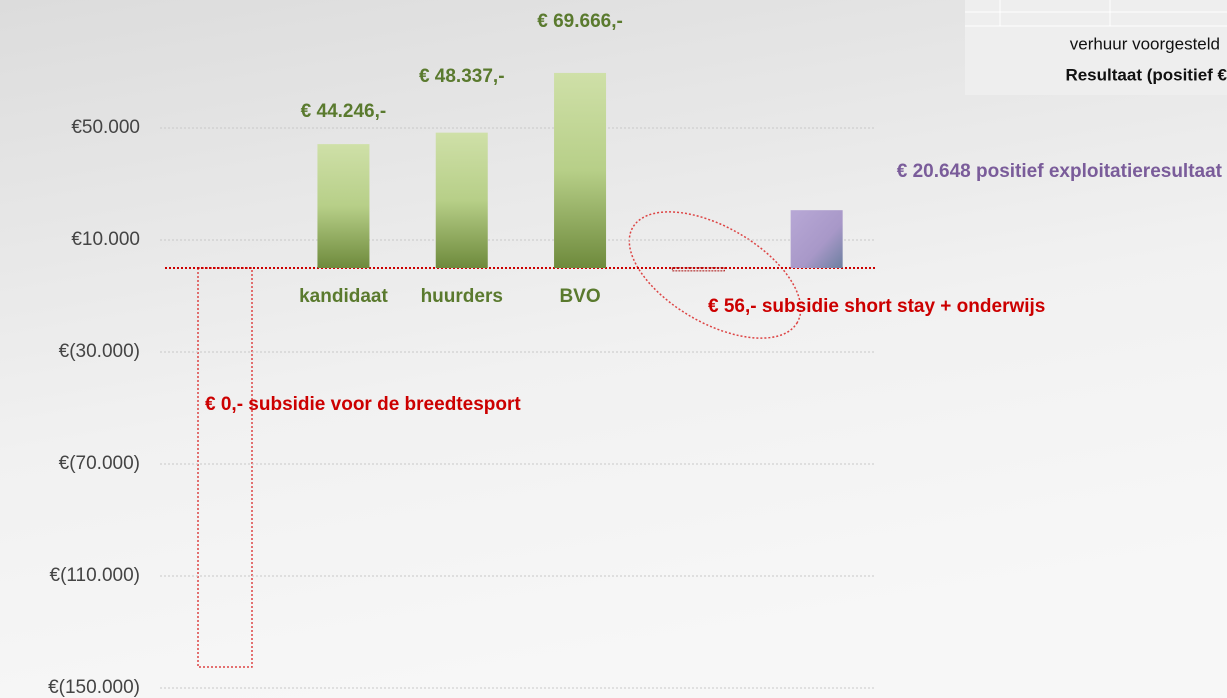  I want to click on y-tick-label: €(30.000), so click(99, 351).